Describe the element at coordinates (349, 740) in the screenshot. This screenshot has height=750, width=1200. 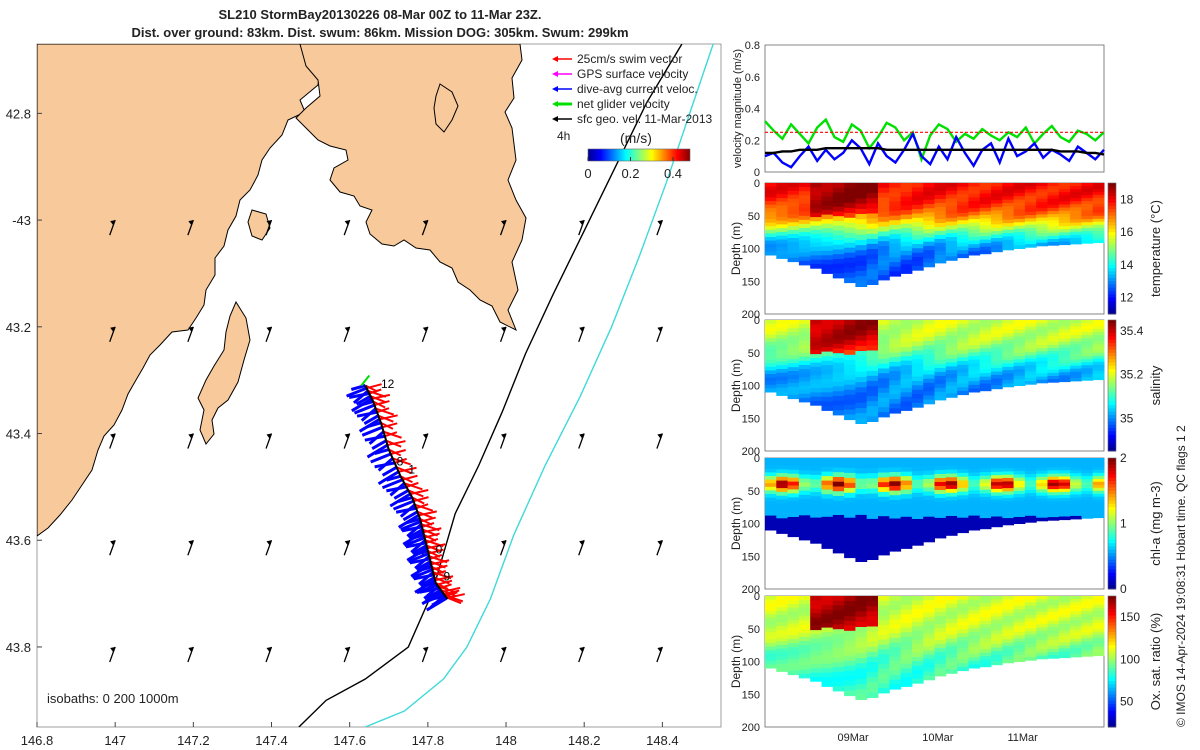
I see `x-tick-label: 147.6` at that location.